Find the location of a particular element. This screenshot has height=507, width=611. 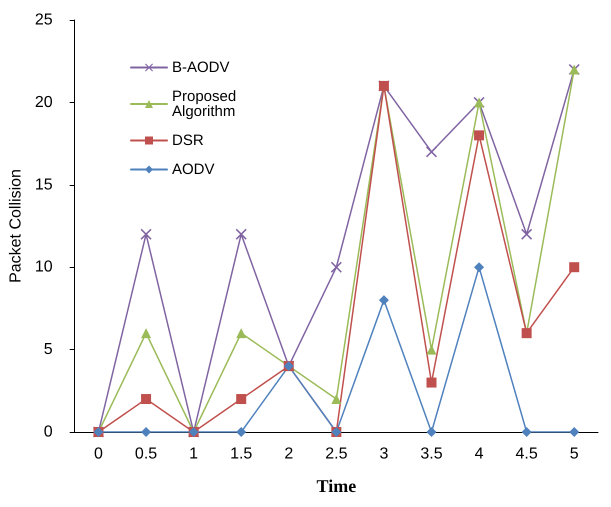

y-tick-label: 15 is located at coordinates (43, 185).